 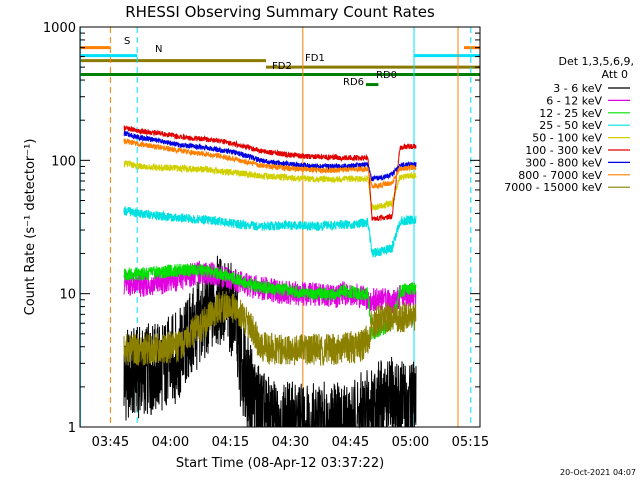 I want to click on series-line-100-300-kev, so click(x=270, y=173).